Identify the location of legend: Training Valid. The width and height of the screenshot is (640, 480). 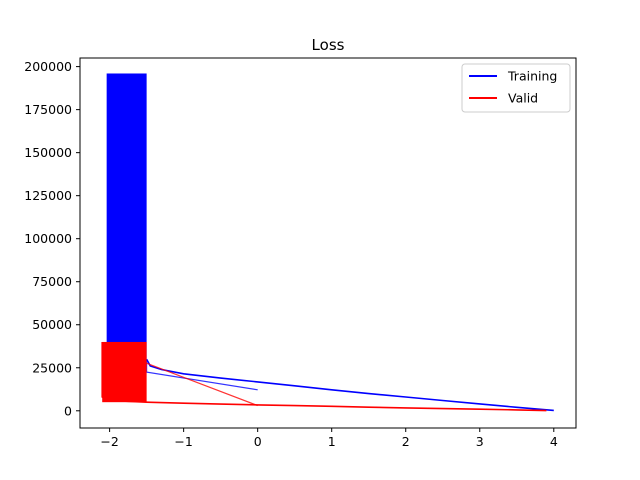
(516, 88).